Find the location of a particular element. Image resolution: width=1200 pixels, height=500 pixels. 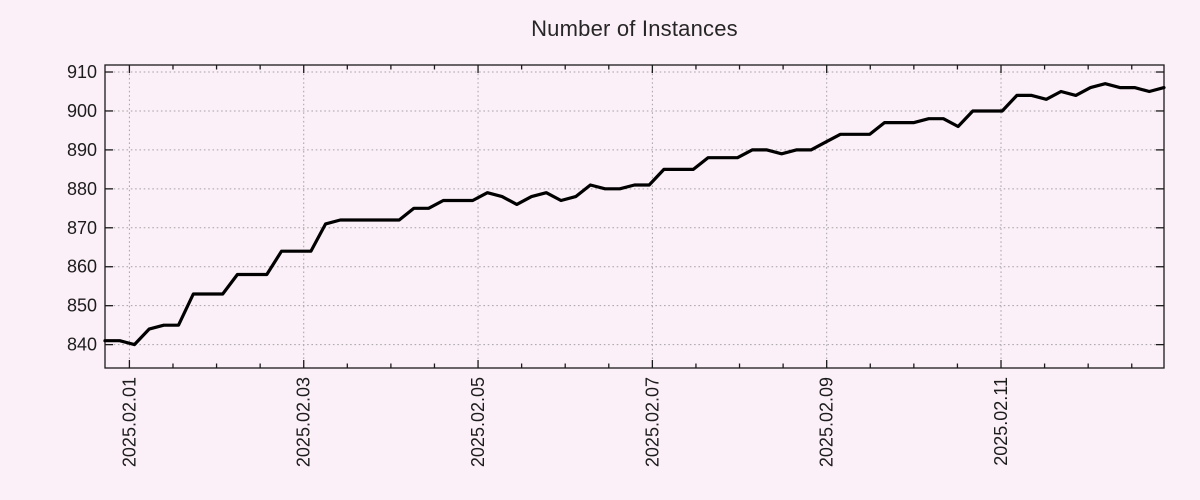

x-tick-label: 2025.02.01 is located at coordinates (129, 422).